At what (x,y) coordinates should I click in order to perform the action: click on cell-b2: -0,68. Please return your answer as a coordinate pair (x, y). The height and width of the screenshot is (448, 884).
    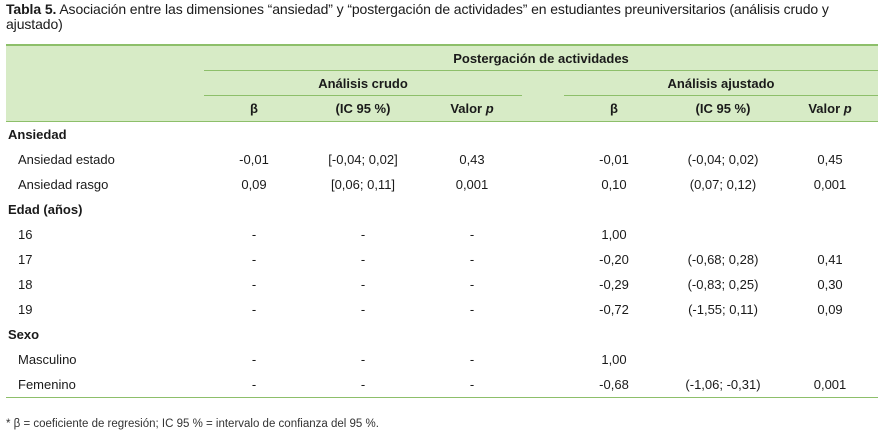
    Looking at the image, I should click on (614, 384).